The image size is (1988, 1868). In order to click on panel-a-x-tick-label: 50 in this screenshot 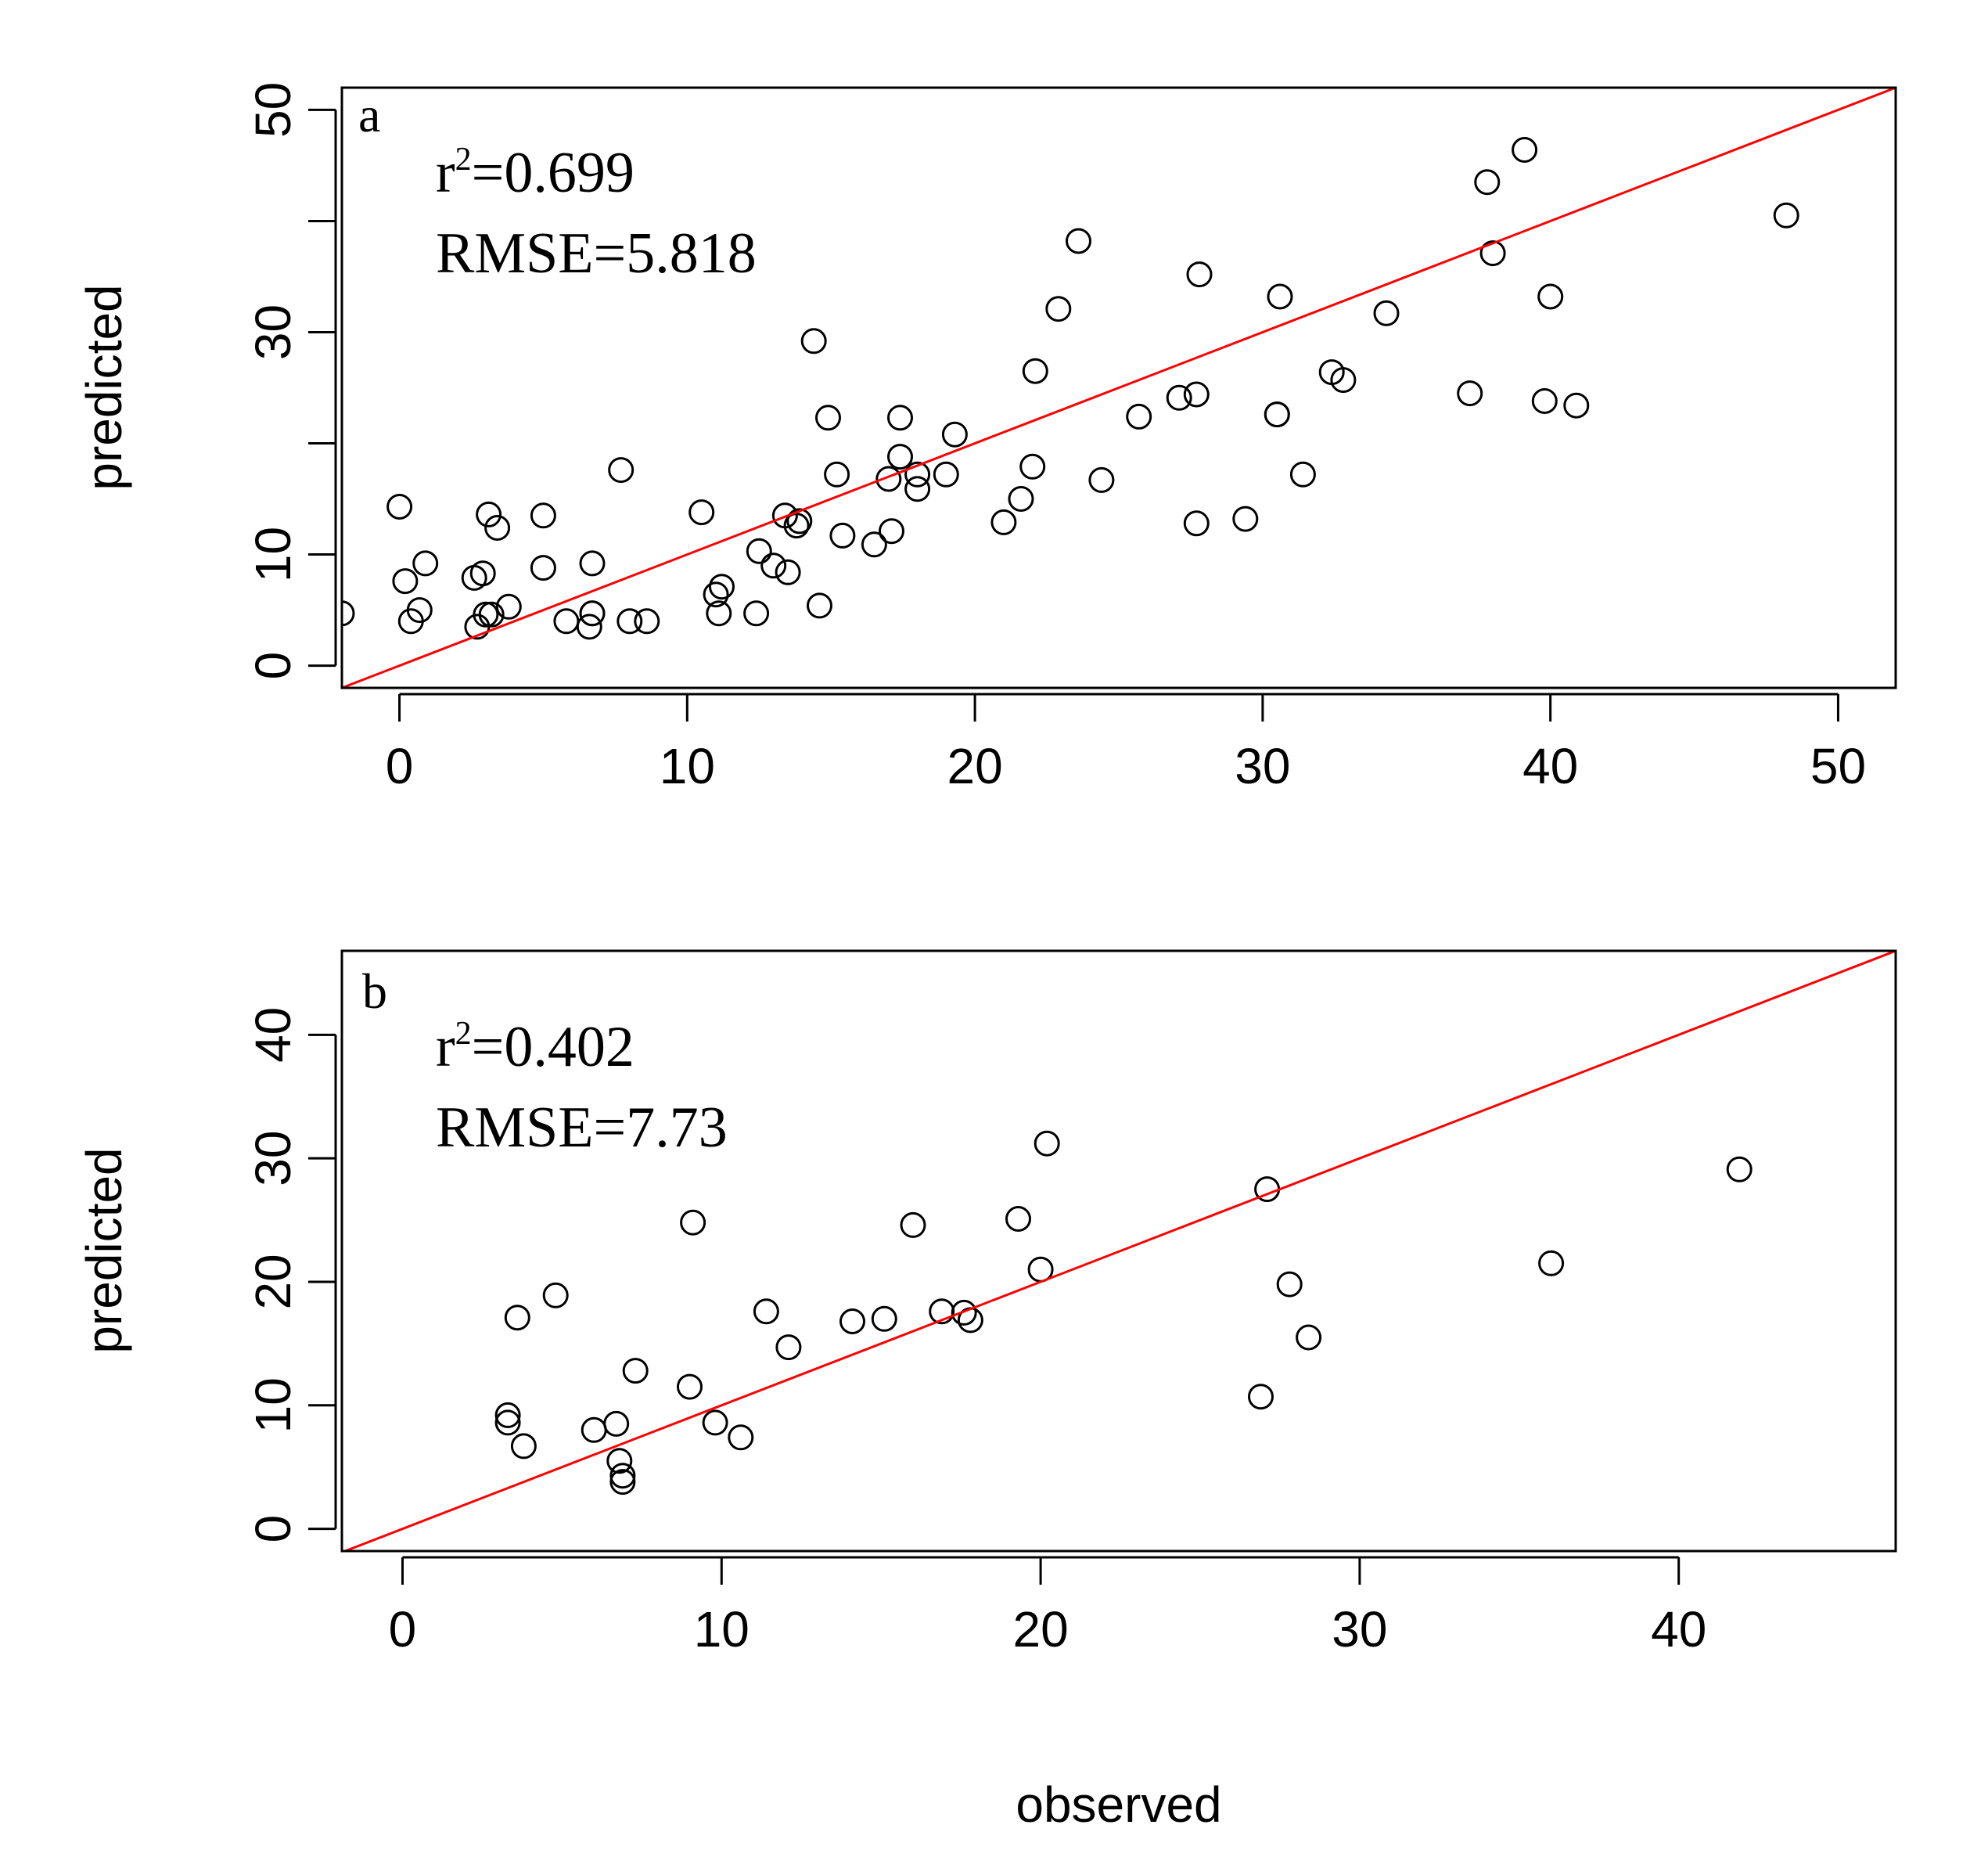, I will do `click(1838, 766)`.